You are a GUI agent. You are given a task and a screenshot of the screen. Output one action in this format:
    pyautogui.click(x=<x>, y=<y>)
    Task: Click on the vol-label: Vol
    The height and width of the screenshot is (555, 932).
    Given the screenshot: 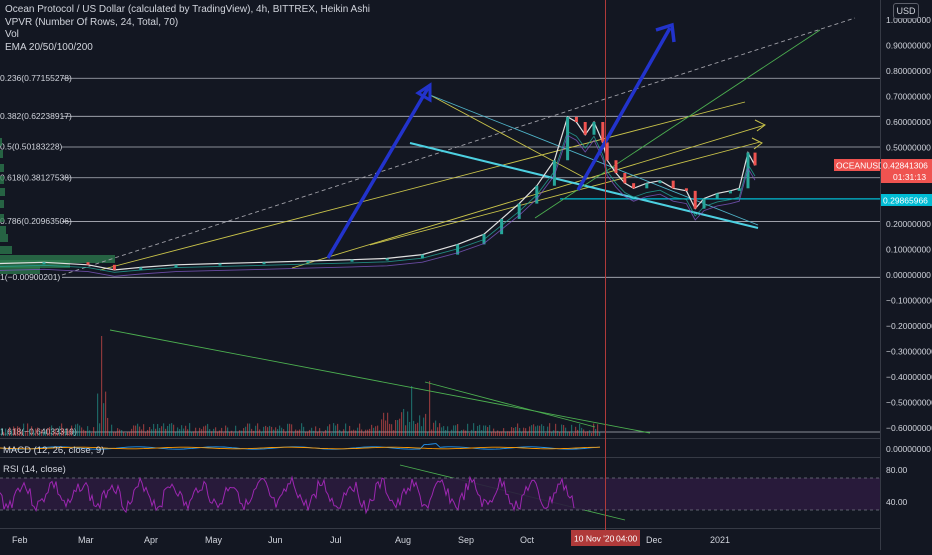 What is the action you would take?
    pyautogui.click(x=12, y=34)
    